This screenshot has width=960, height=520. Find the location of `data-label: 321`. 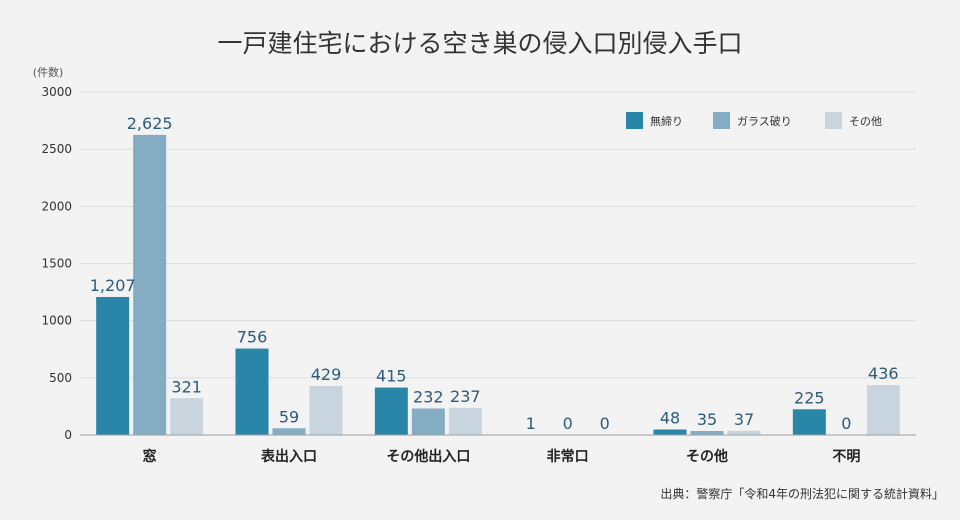

data-label: 321 is located at coordinates (186, 386).